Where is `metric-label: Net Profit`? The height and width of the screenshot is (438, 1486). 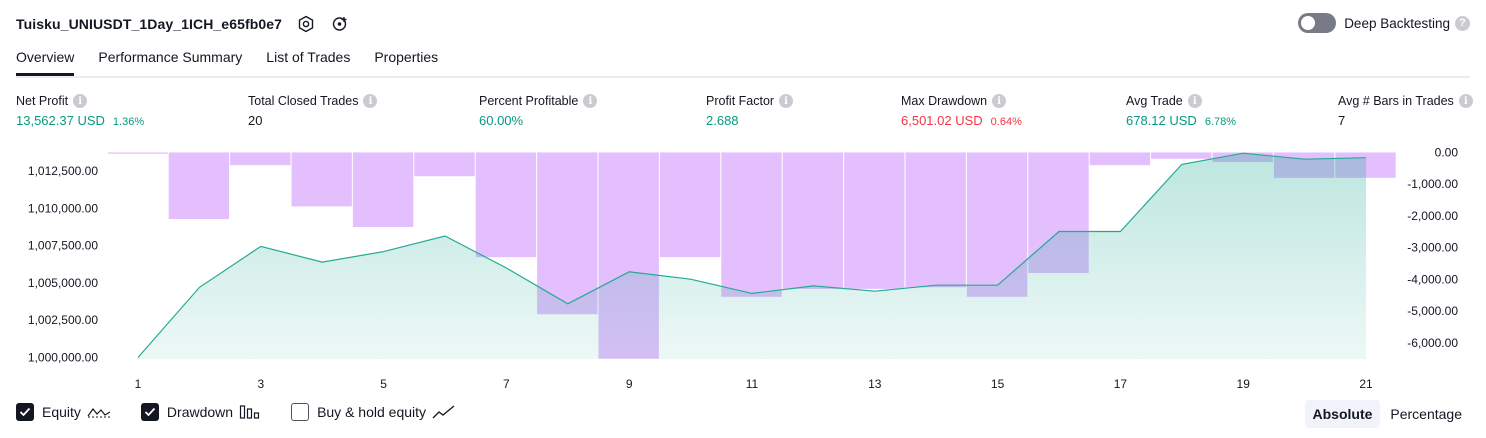 metric-label: Net Profit is located at coordinates (42, 101).